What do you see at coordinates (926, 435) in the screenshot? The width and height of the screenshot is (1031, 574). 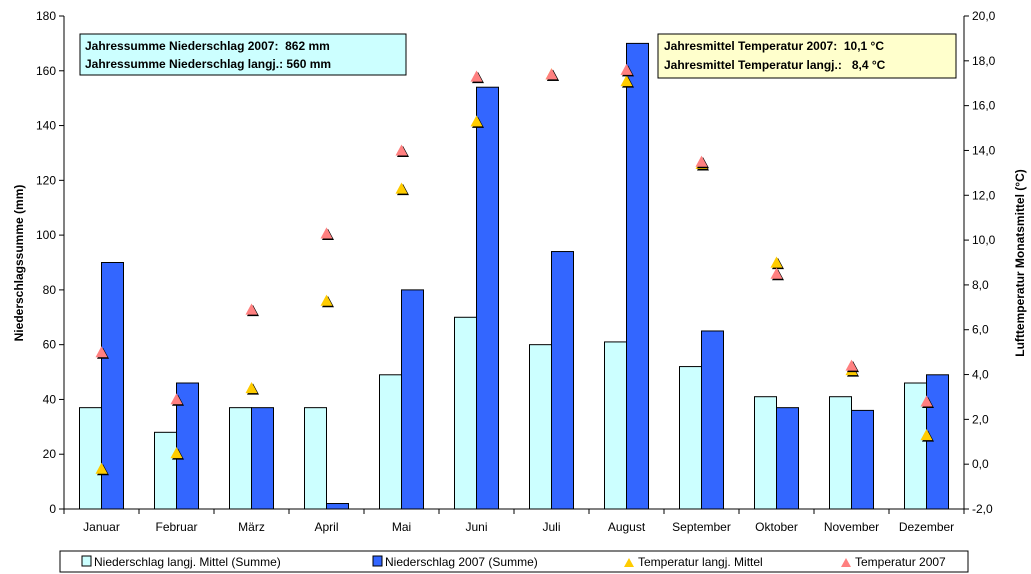 I see `marker-temp-longterm-dezember` at bounding box center [926, 435].